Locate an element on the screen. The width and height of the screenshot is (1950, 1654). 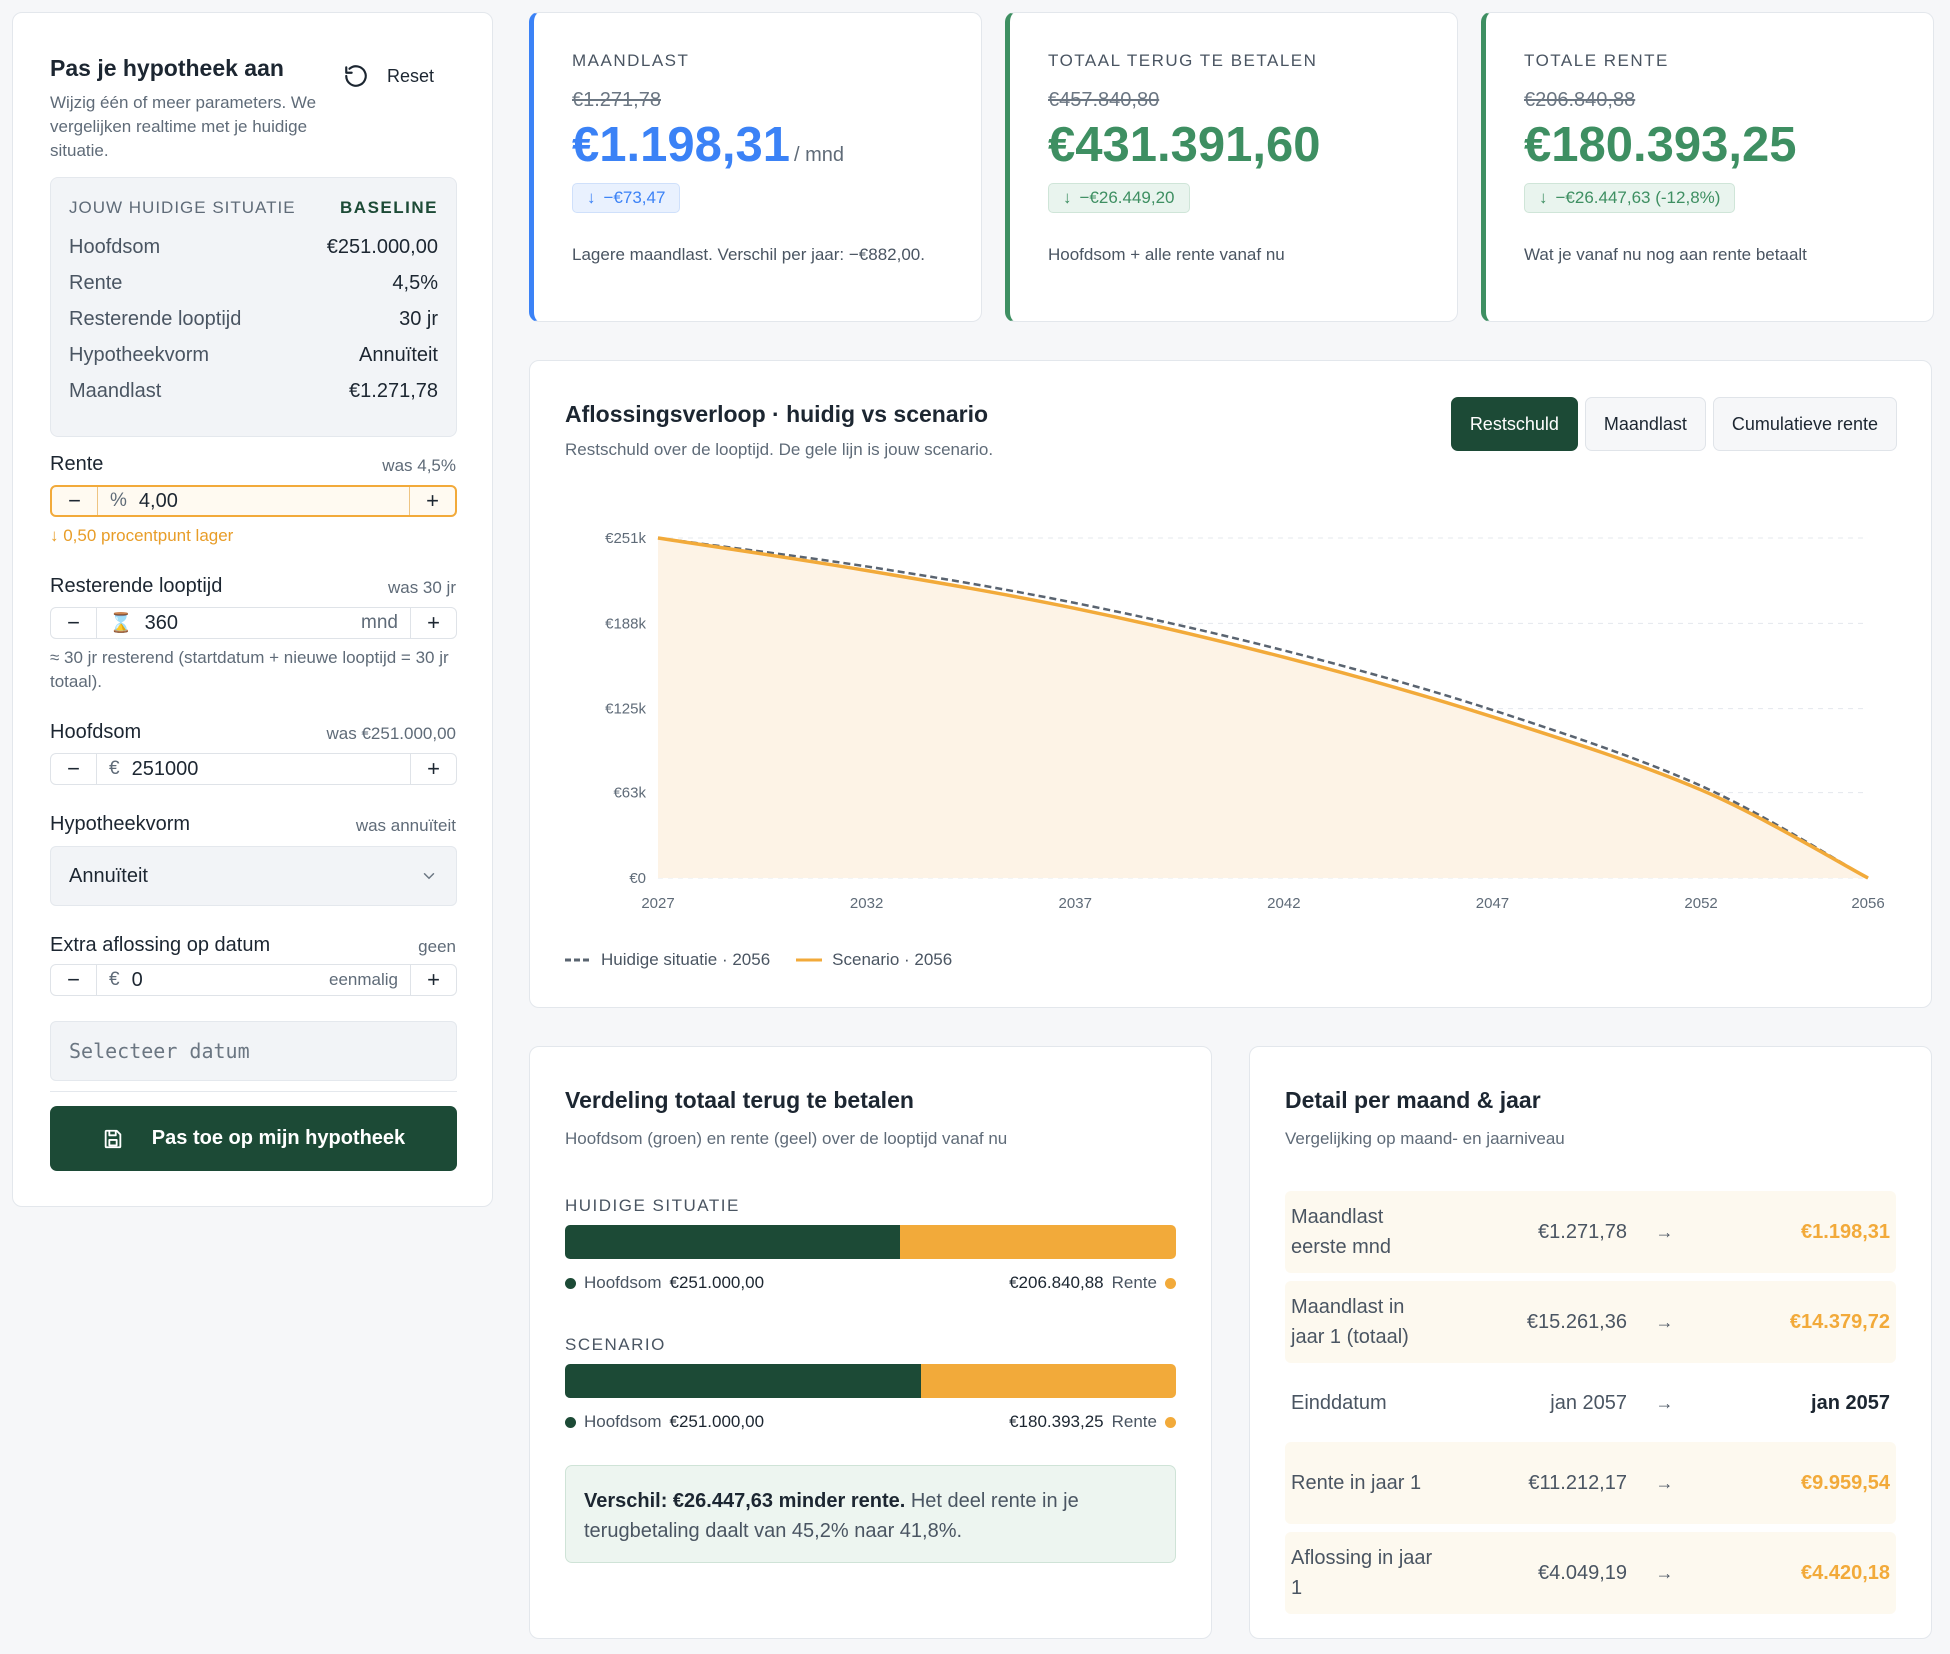
apply-button: Pas toe op mijn hypotheek is located at coordinates (253, 1138).